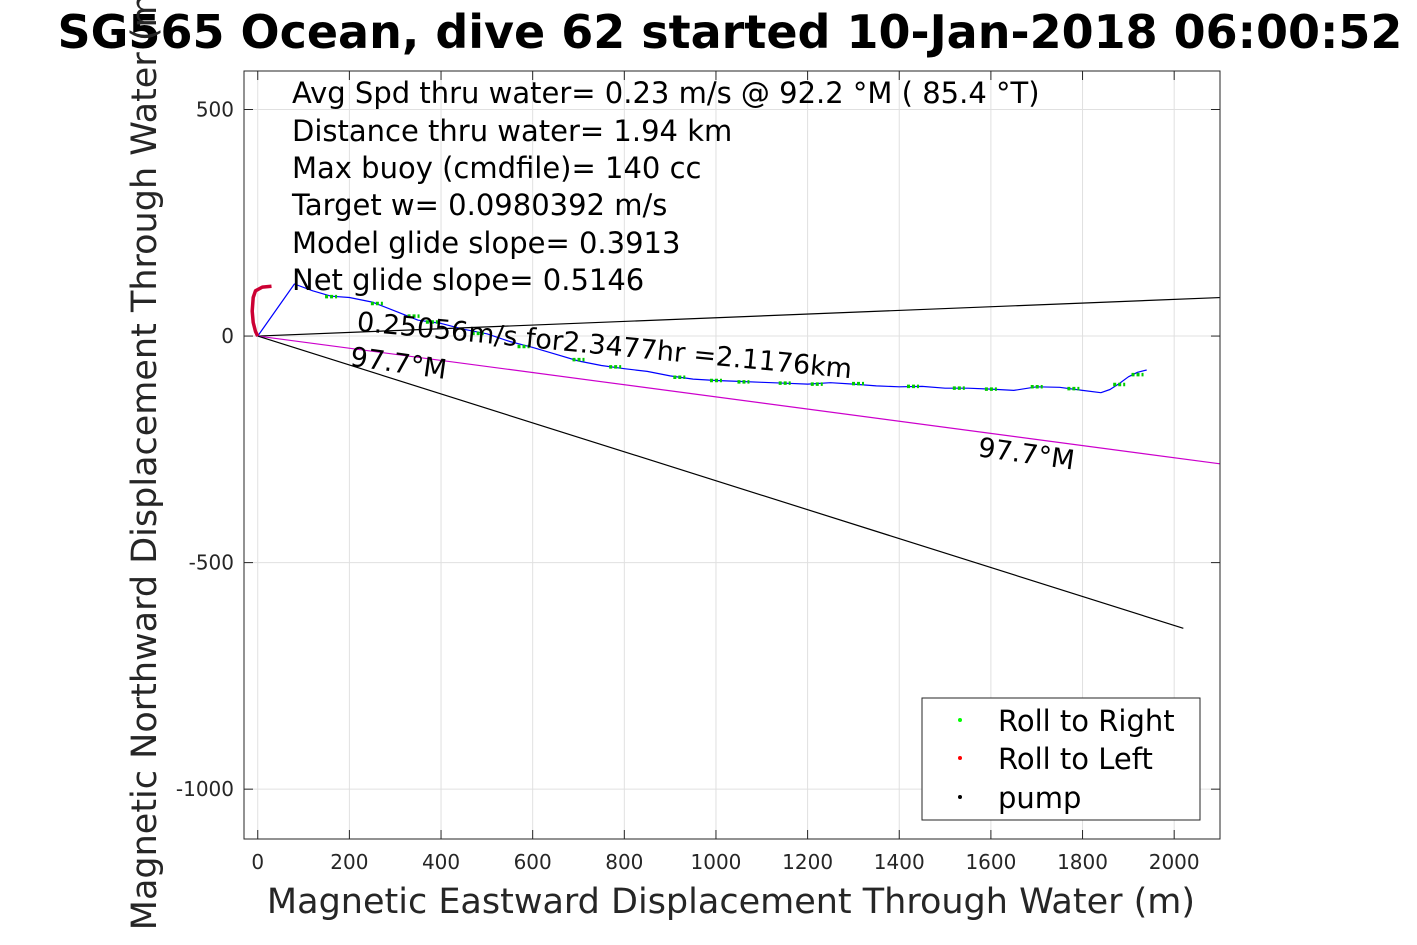 The image size is (1417, 945). Describe the element at coordinates (739, 316) in the screenshot. I see `reference-line-upper` at that location.